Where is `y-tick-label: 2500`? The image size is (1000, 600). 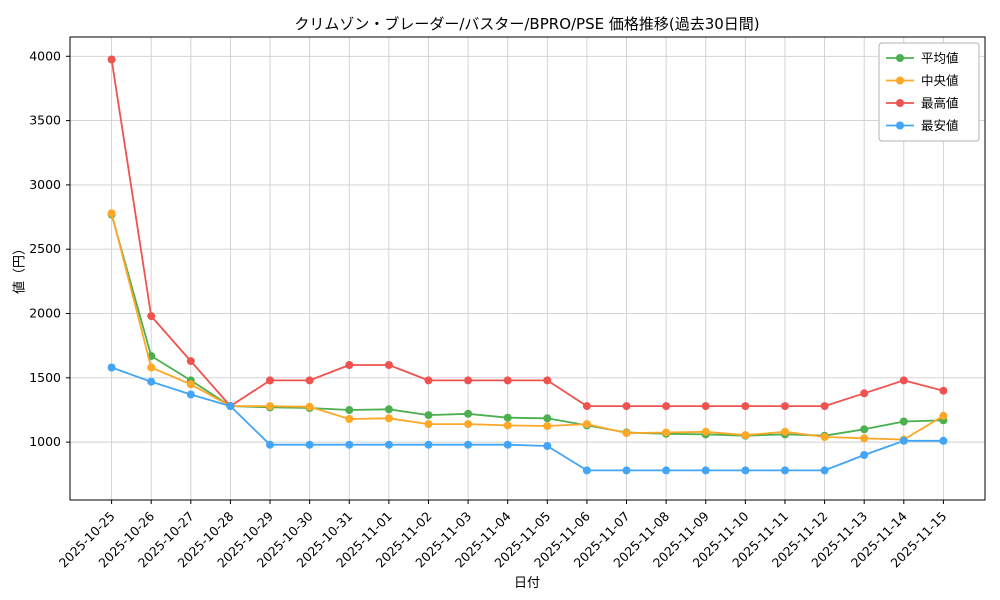 y-tick-label: 2500 is located at coordinates (45, 248).